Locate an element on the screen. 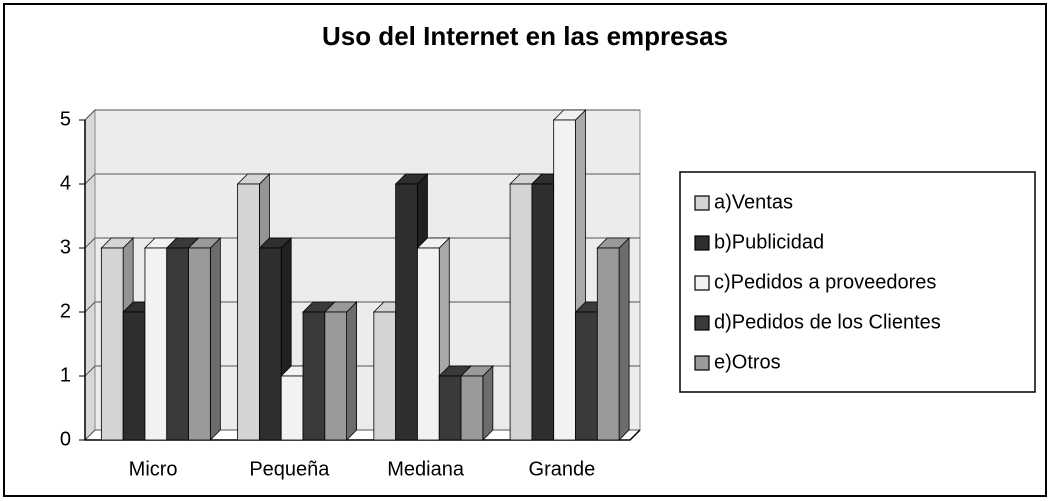  y-tick-label: 2 is located at coordinates (65, 311).